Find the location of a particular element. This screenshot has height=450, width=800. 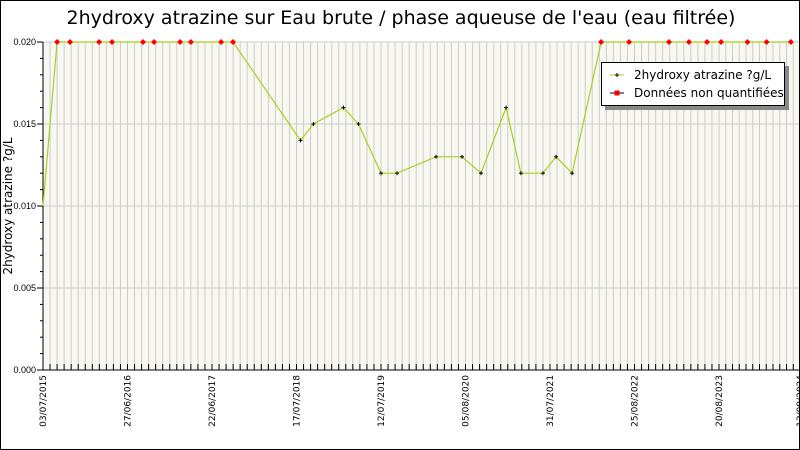

x-tick-label: 27/06/2016 is located at coordinates (129, 401).